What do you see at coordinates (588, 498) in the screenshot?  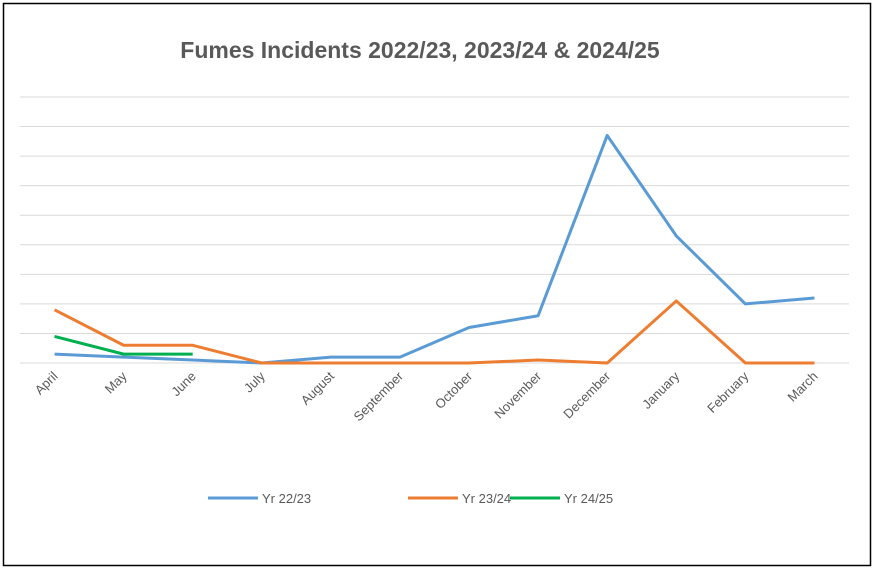 I see `legend-label: Yr 24/25` at bounding box center [588, 498].